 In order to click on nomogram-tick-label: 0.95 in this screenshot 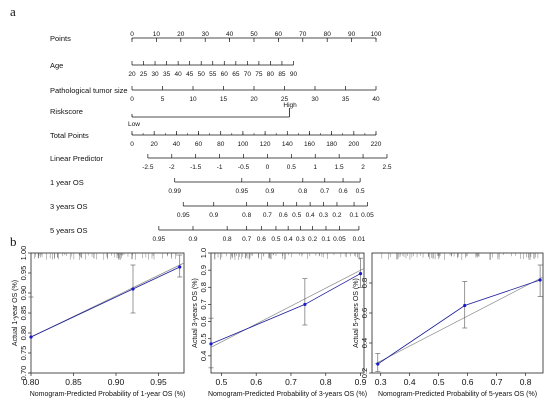, I will do `click(183, 215)`.